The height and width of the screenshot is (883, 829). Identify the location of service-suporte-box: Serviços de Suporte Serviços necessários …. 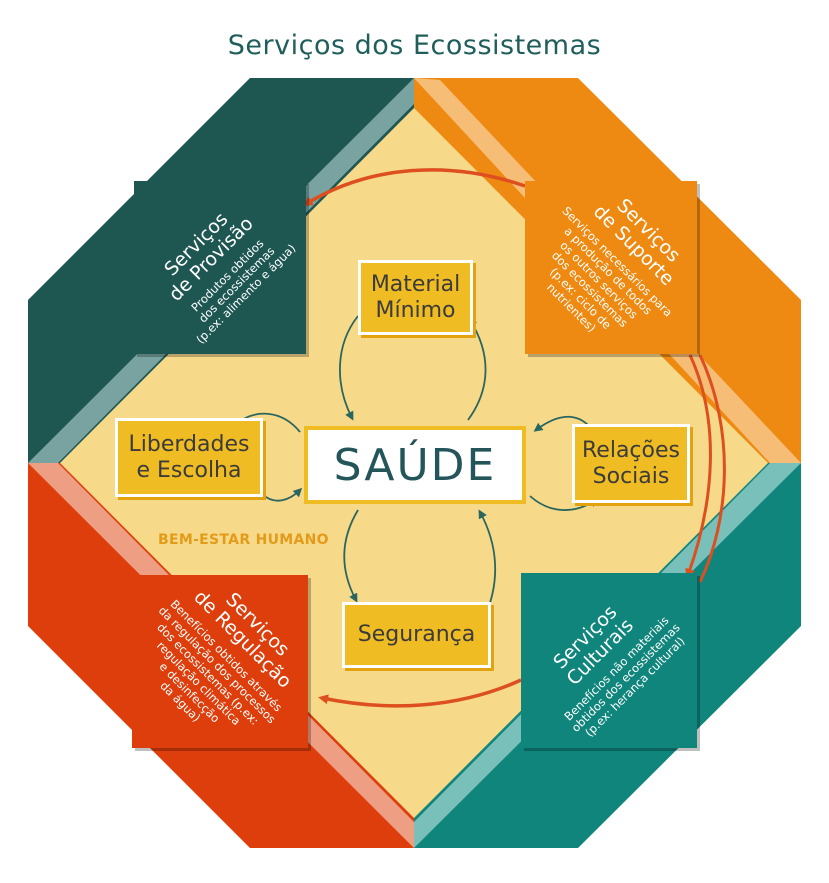
(611, 267).